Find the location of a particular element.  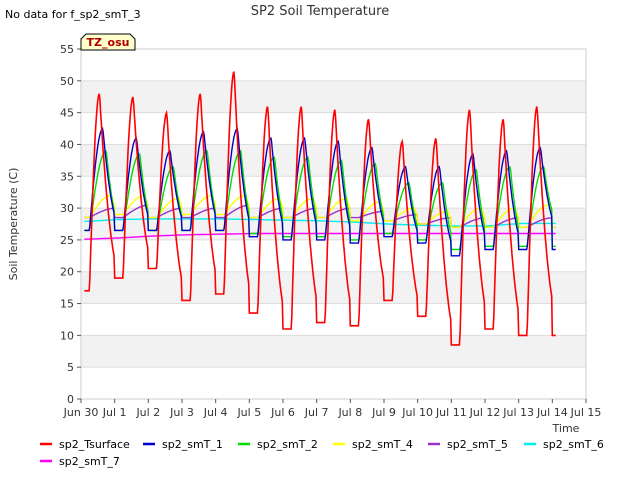

y-tick-label: 50 is located at coordinates (67, 81).